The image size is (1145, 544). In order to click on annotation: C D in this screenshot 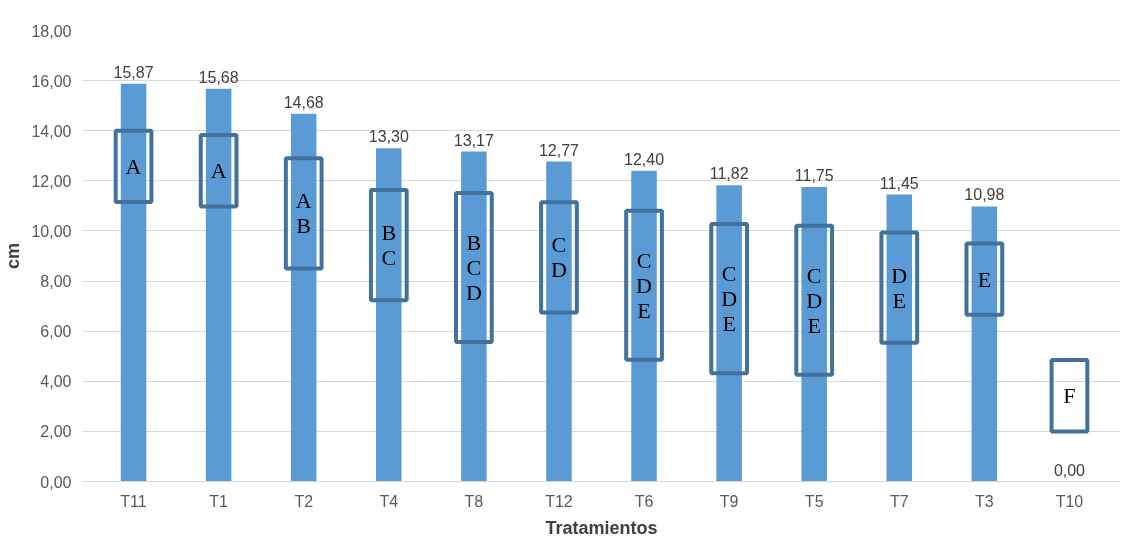, I will do `click(559, 257)`.